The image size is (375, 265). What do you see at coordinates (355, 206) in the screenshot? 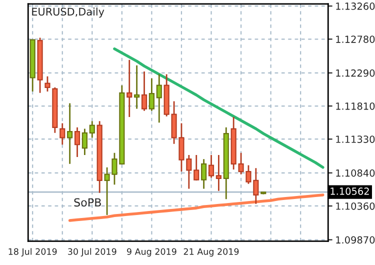
I see `y-tick-label: 1.10360` at bounding box center [355, 206].